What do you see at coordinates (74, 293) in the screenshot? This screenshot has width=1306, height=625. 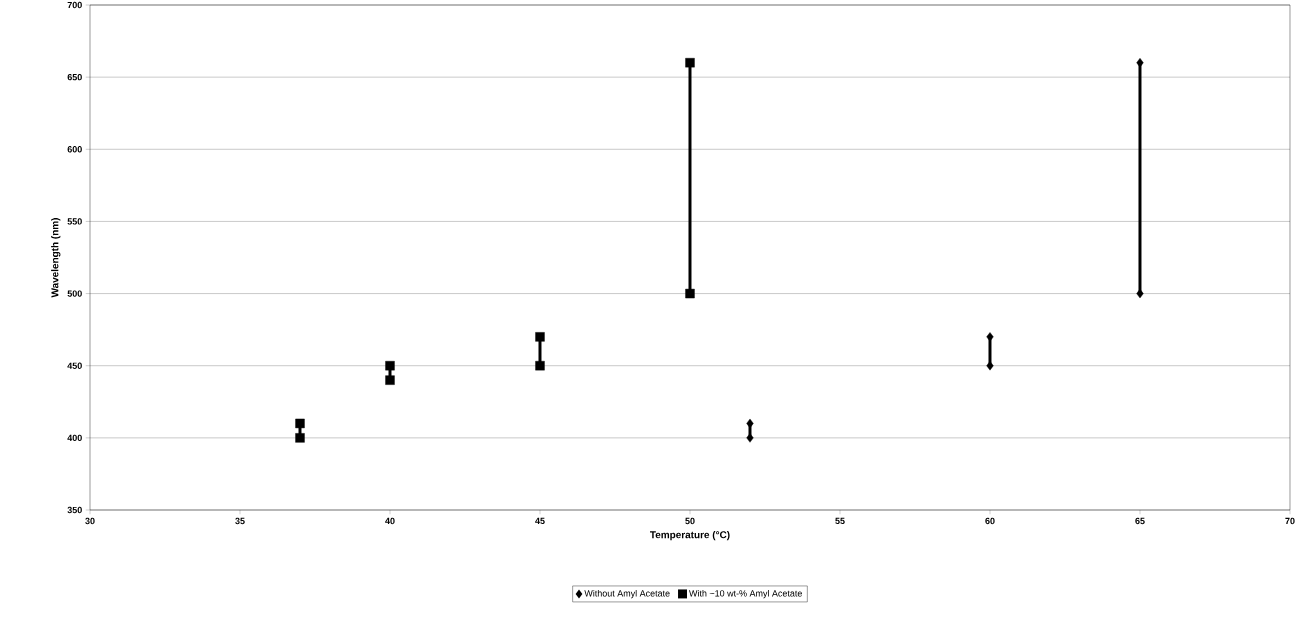 I see `y-tick-label: 500` at bounding box center [74, 293].